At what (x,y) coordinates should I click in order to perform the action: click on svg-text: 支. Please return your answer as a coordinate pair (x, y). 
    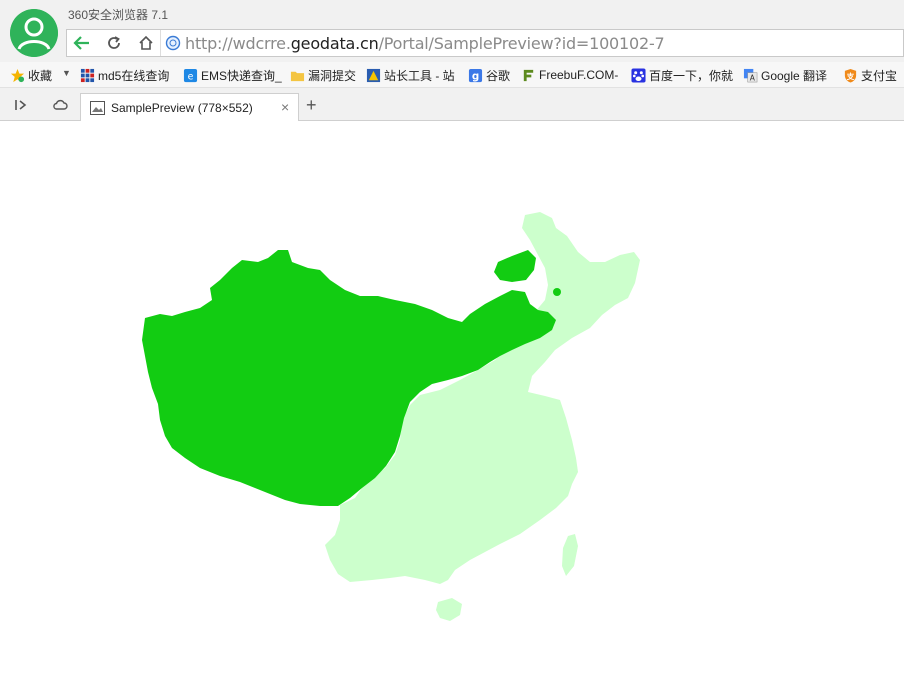
    Looking at the image, I should click on (850, 75).